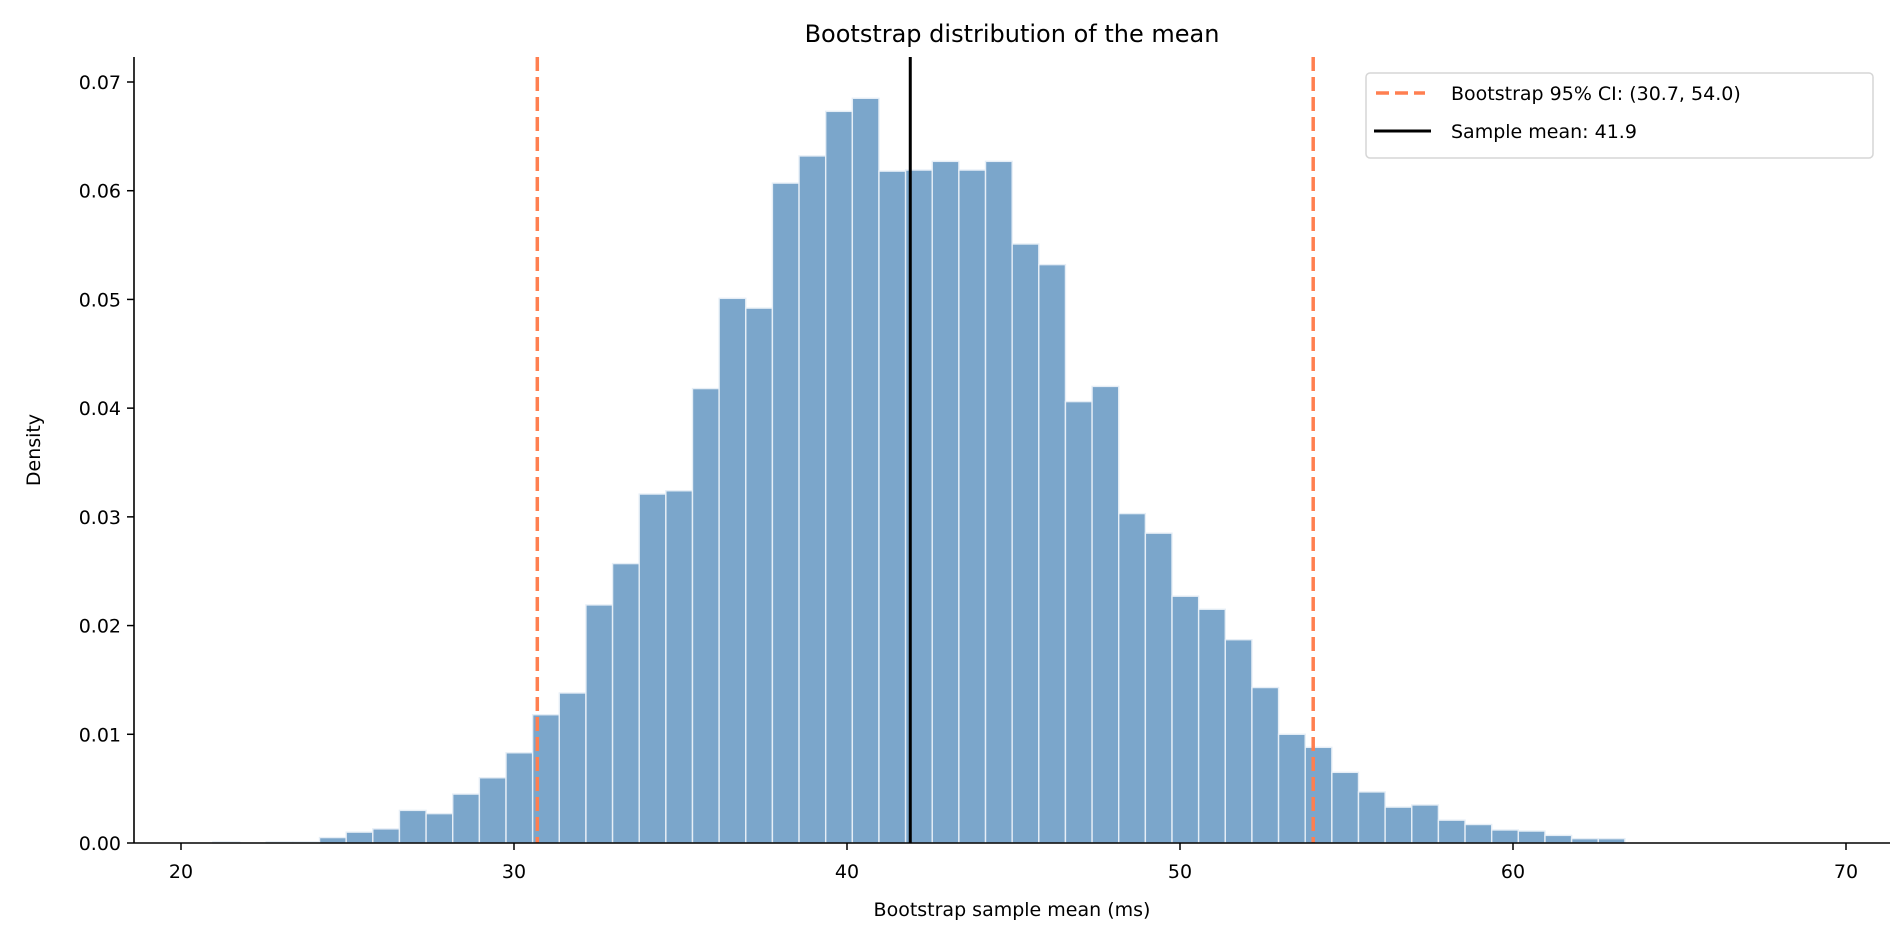 The width and height of the screenshot is (1900, 944). I want to click on x-tick-label: 60, so click(1513, 872).